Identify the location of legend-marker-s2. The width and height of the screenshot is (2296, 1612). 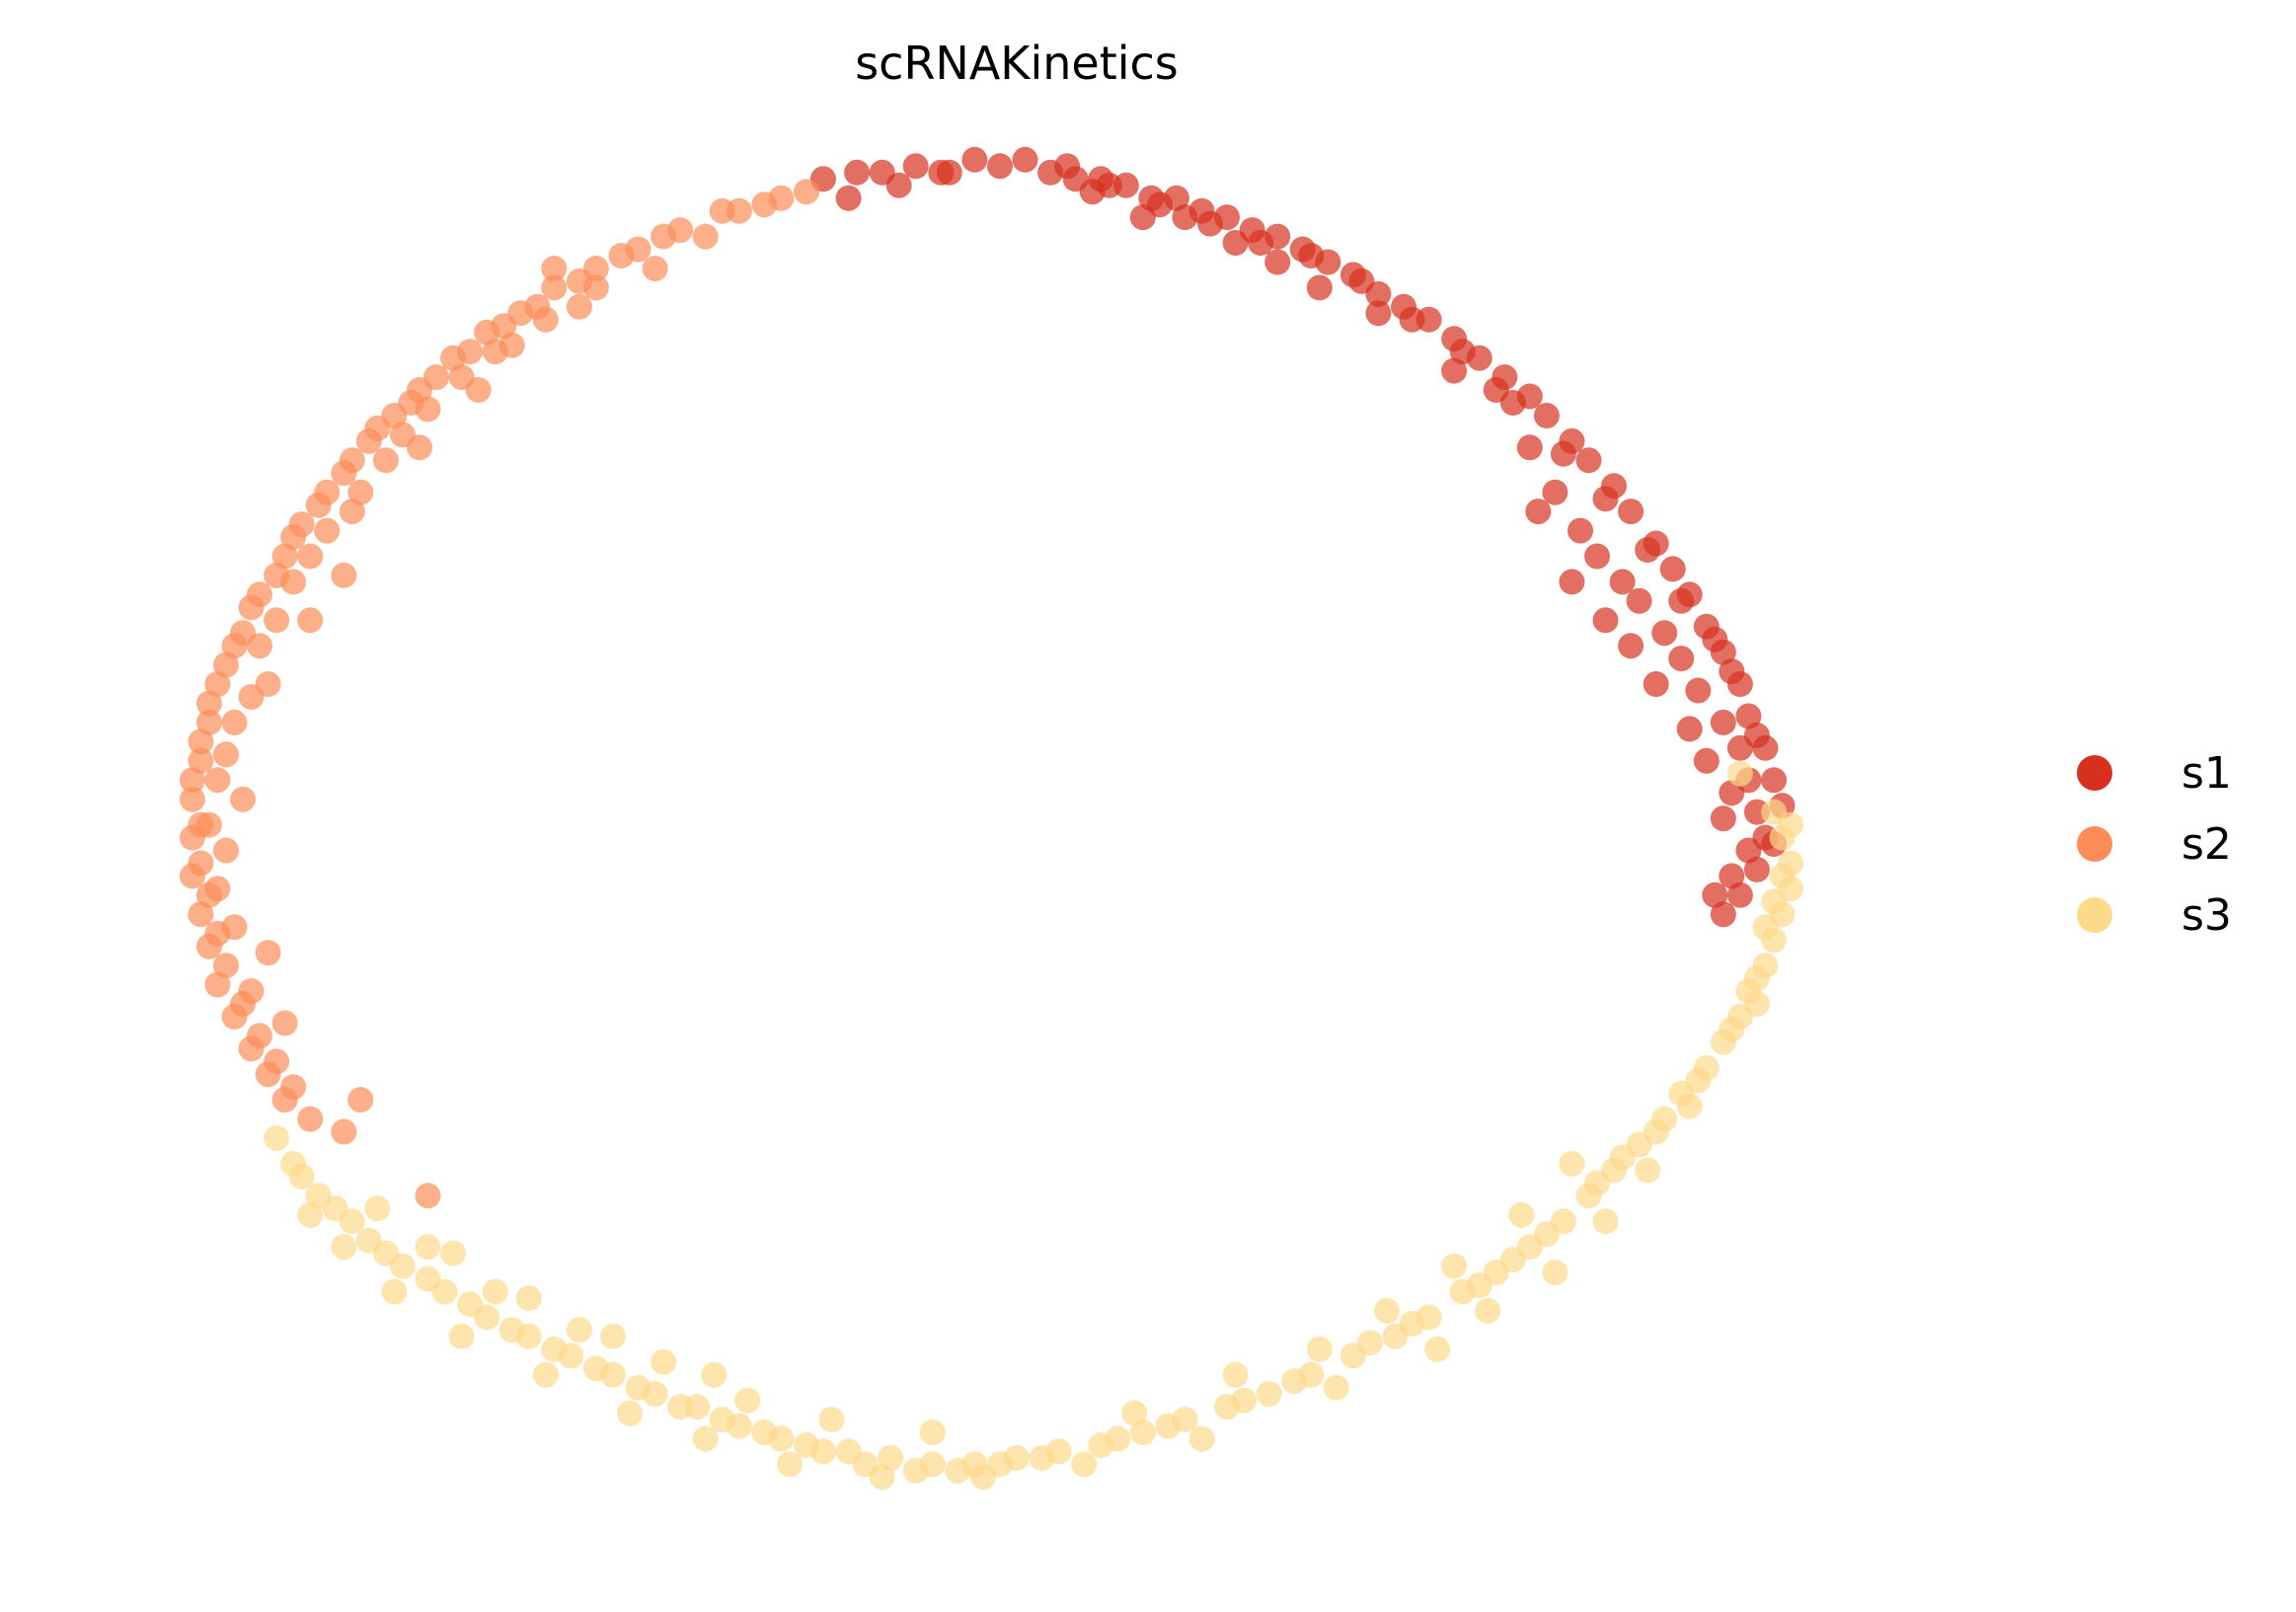
(2094, 844).